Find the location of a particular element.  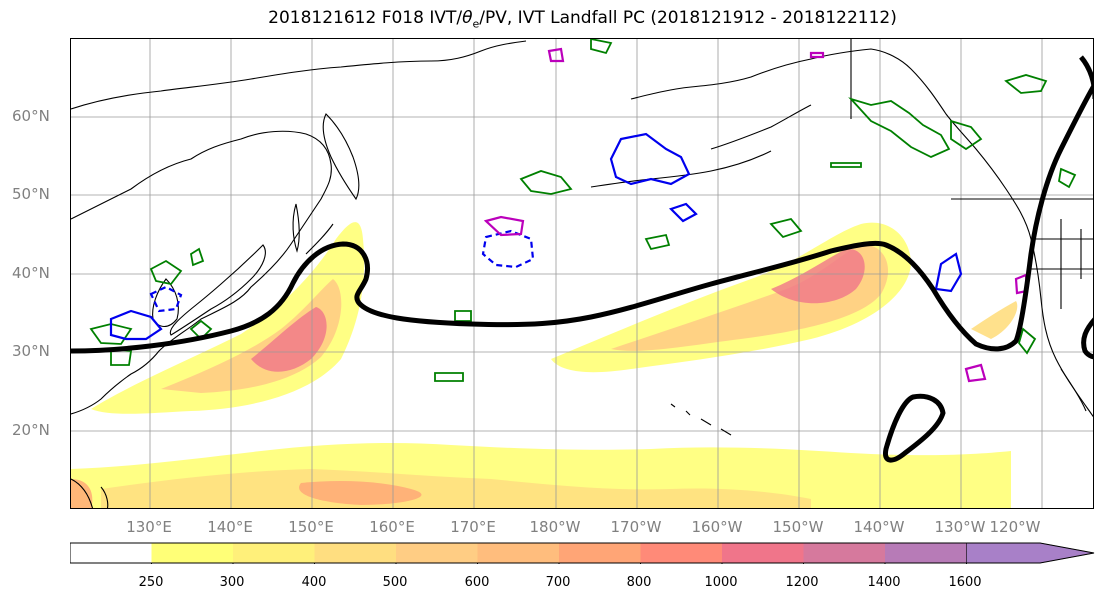

lat-label-50n: 50°N is located at coordinates (31, 194).